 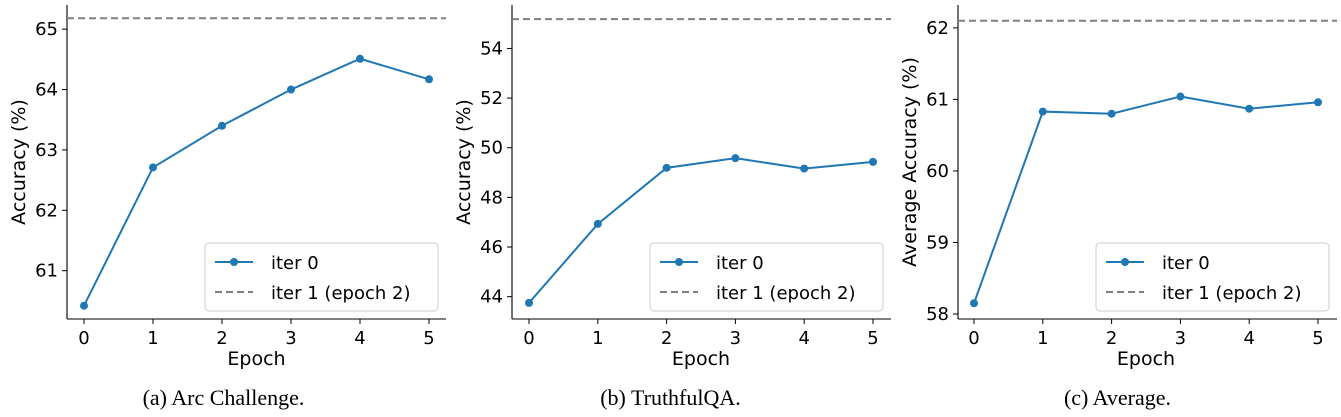 I want to click on y-axis-label: Average Accuracy (%), so click(x=910, y=162).